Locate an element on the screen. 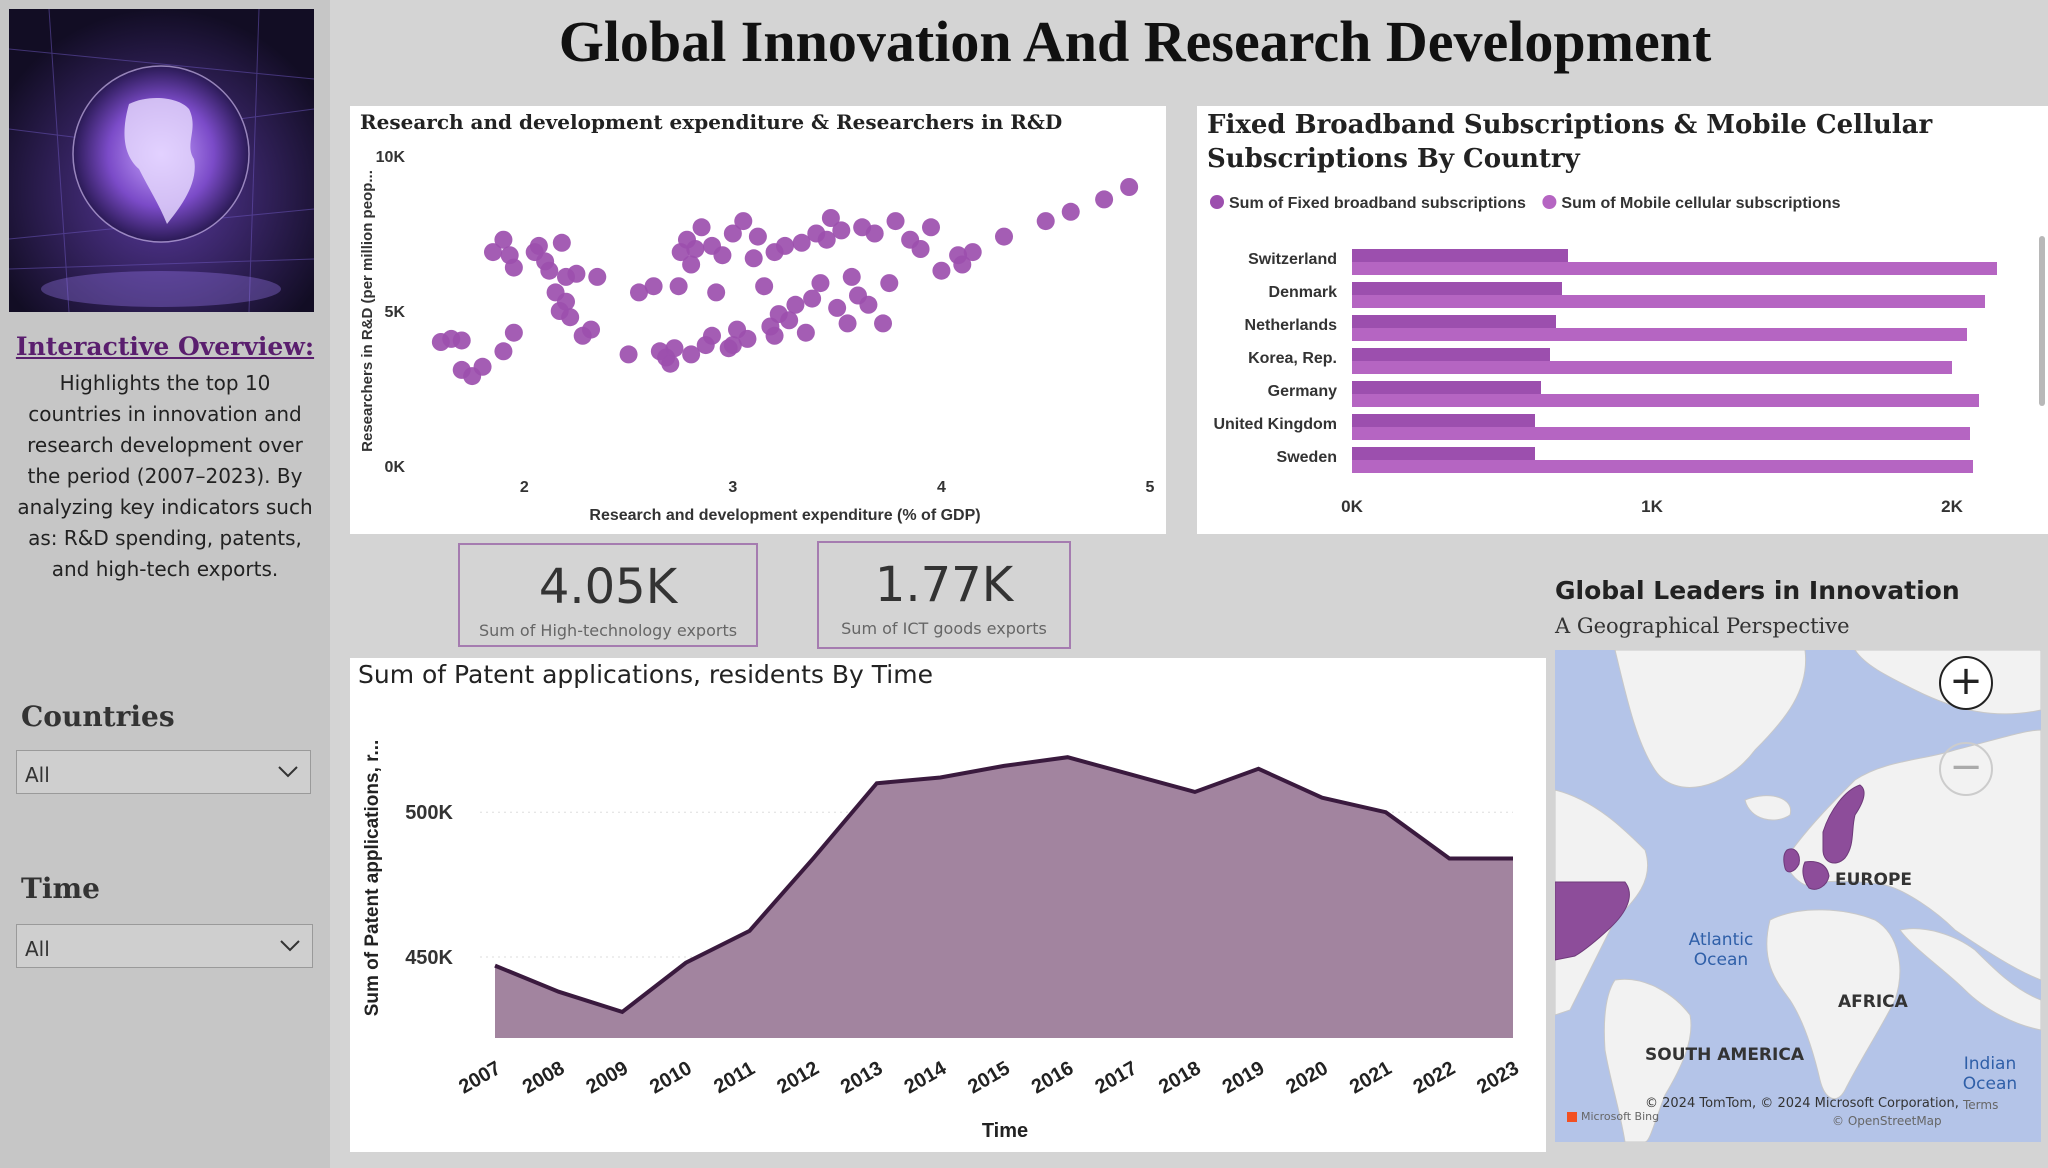 This screenshot has width=2048, height=1168. x-tick-label: 2019 is located at coordinates (1244, 1077).